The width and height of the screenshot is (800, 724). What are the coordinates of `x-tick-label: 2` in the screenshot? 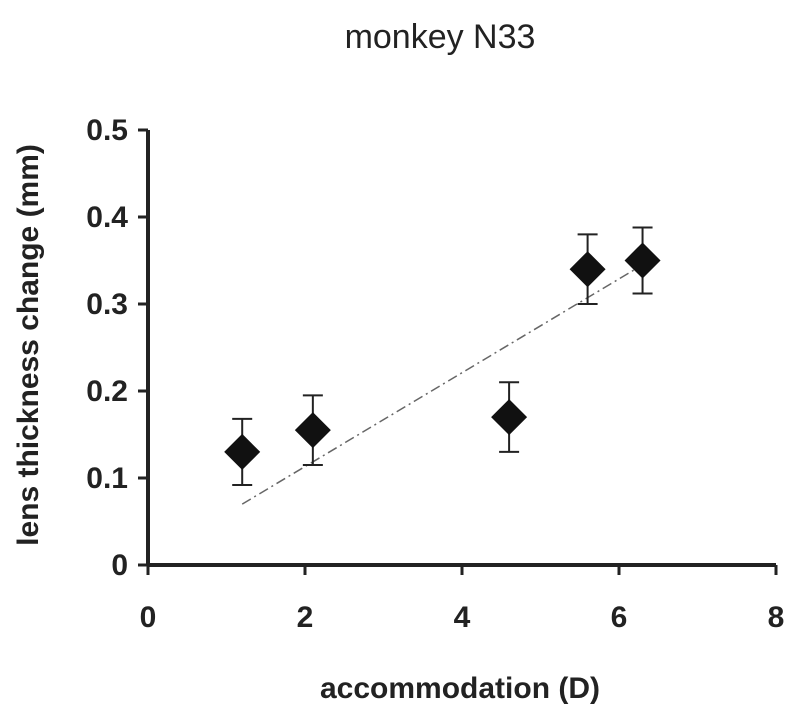 It's located at (305, 617).